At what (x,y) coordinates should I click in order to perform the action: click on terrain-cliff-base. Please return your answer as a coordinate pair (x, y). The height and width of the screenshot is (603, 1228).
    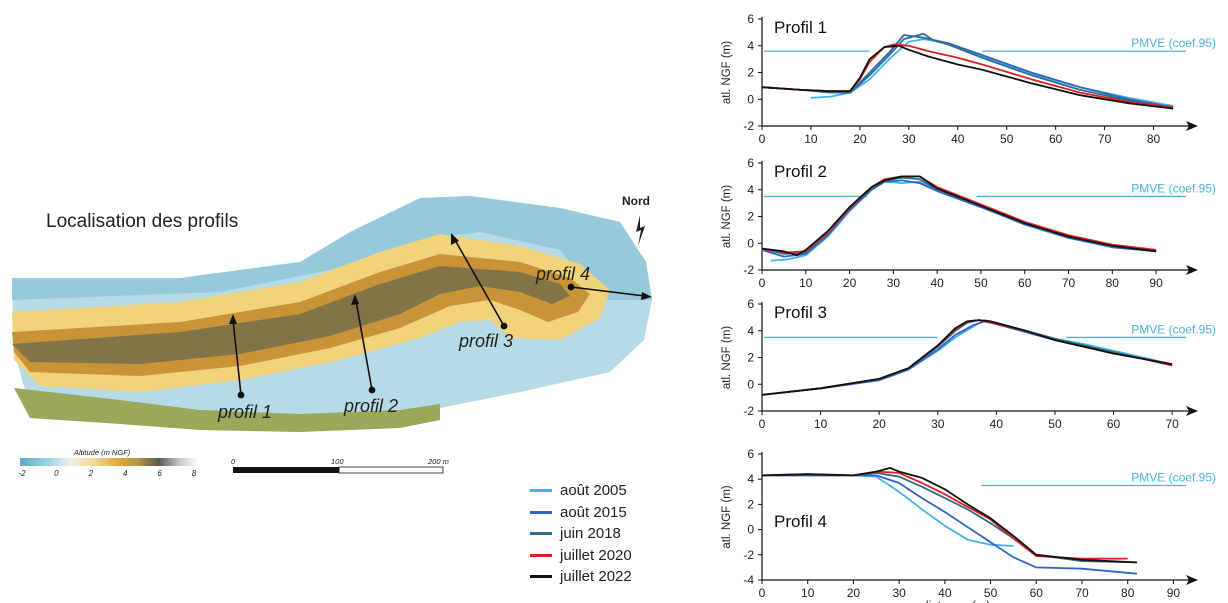
    Looking at the image, I should click on (227, 410).